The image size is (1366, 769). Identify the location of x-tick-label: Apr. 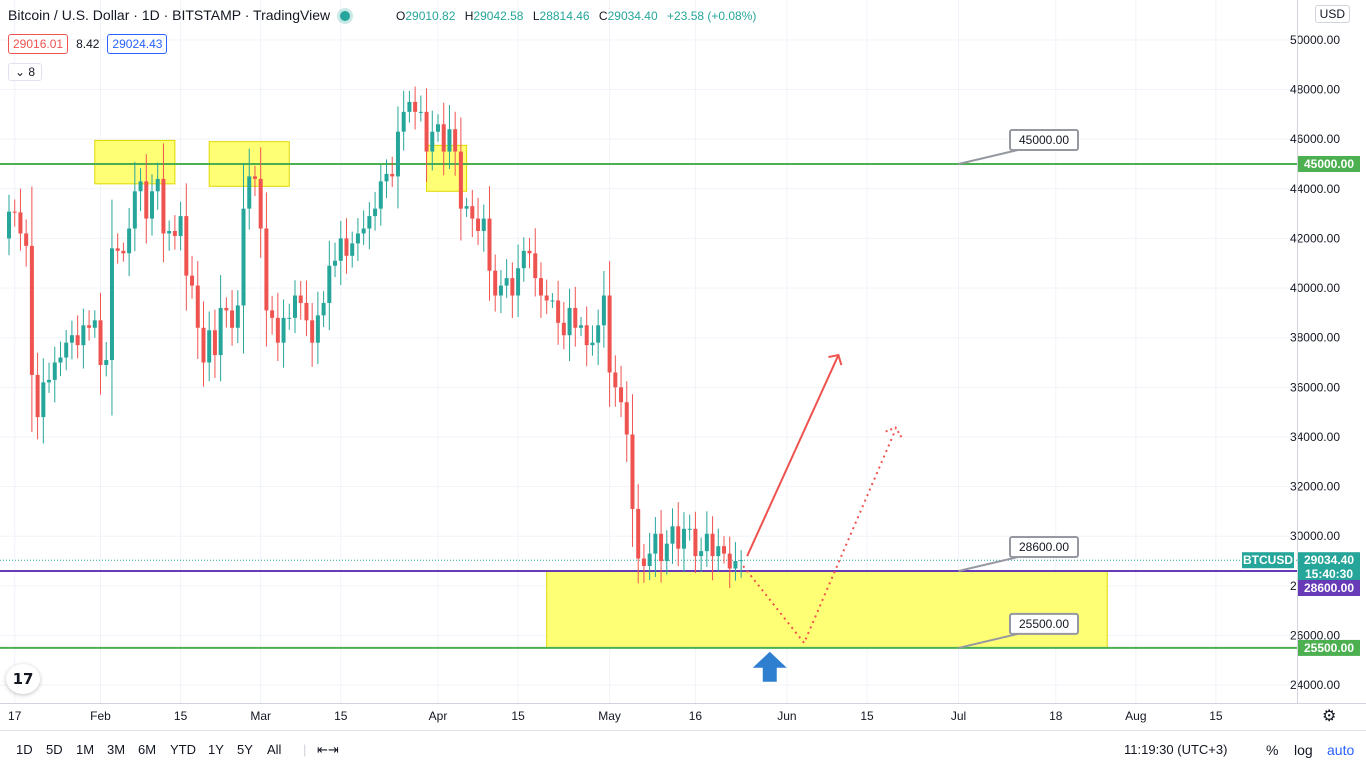
(438, 716).